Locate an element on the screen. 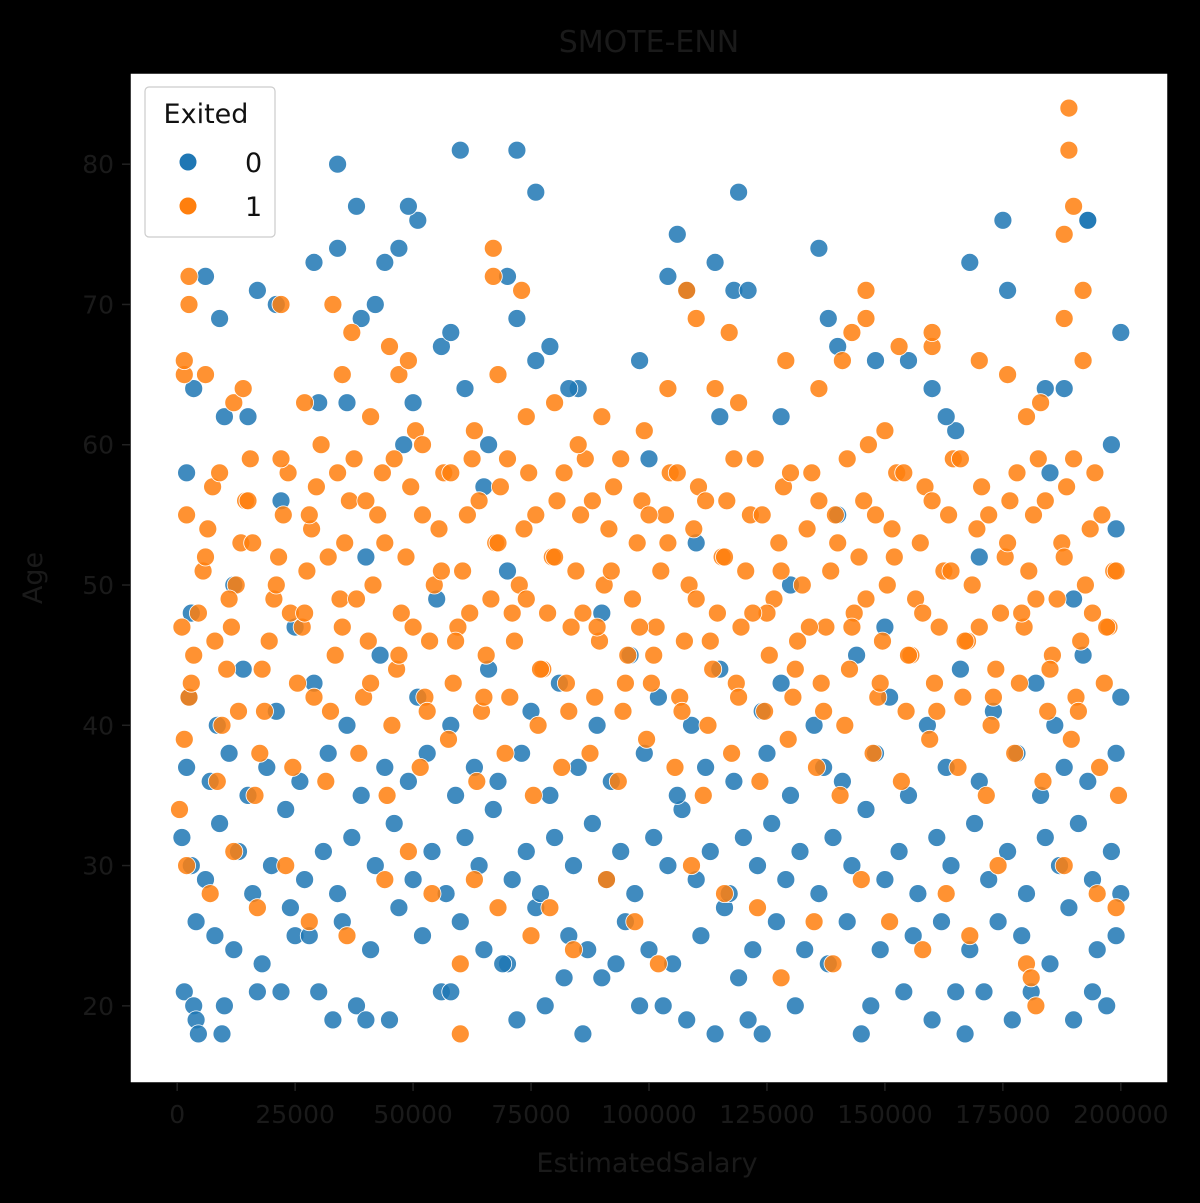 This screenshot has height=1203, width=1200. y-axis-label: Age is located at coordinates (33, 578).